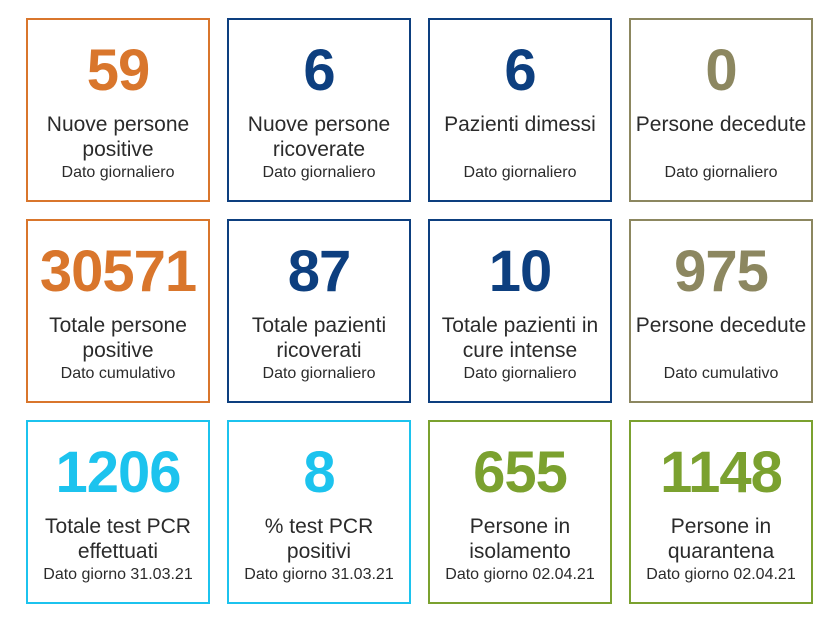 This screenshot has width=839, height=629. What do you see at coordinates (721, 70) in the screenshot?
I see `tile-value: 0` at bounding box center [721, 70].